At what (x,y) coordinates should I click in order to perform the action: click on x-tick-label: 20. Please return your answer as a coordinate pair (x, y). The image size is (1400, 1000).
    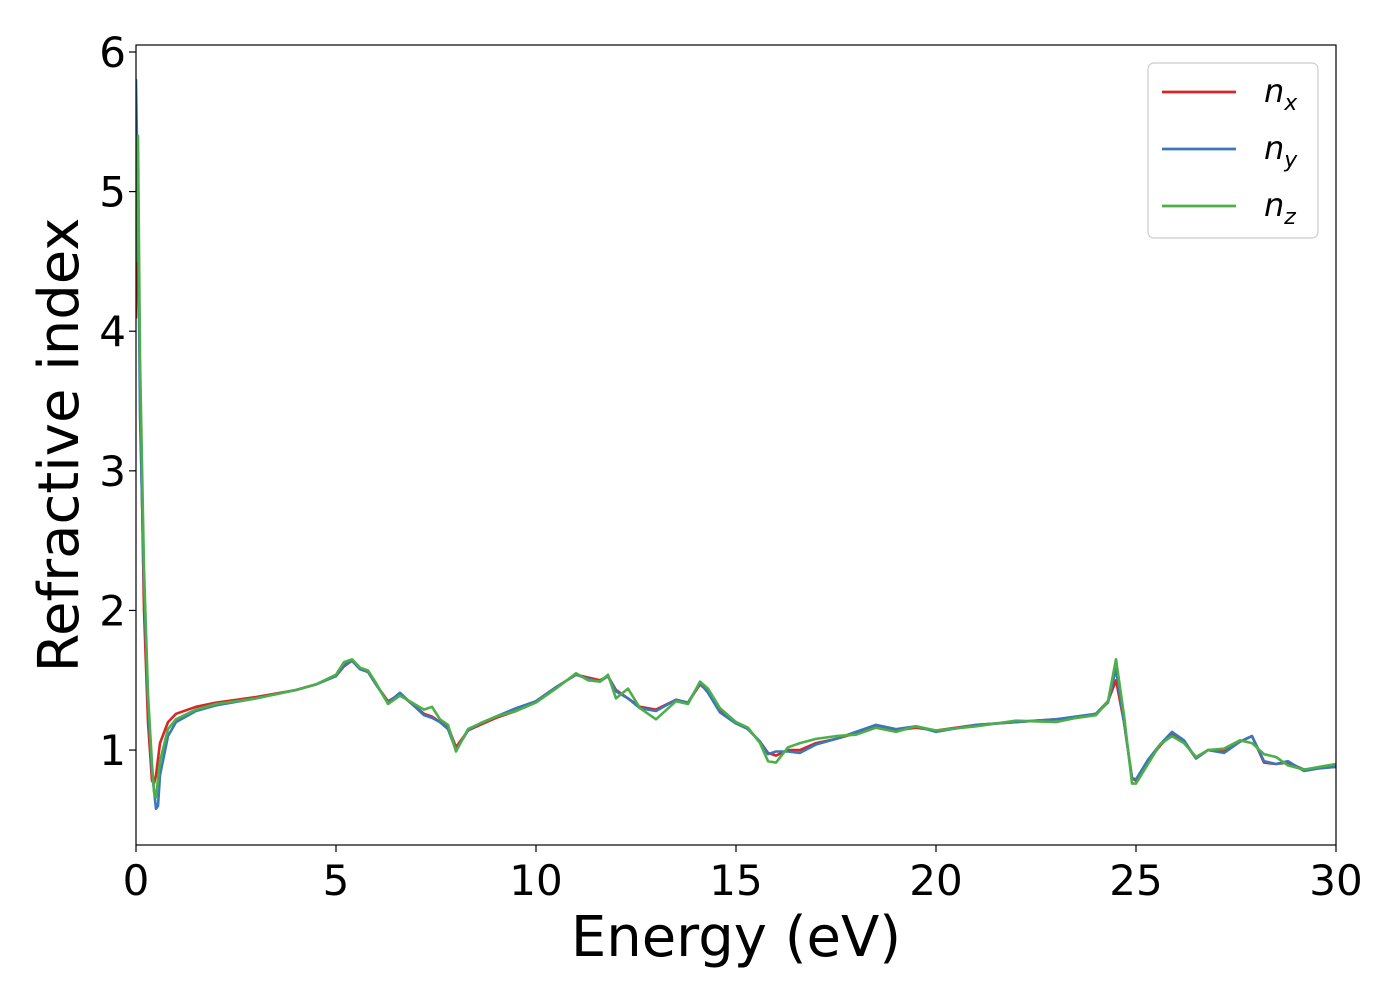
    Looking at the image, I should click on (935, 880).